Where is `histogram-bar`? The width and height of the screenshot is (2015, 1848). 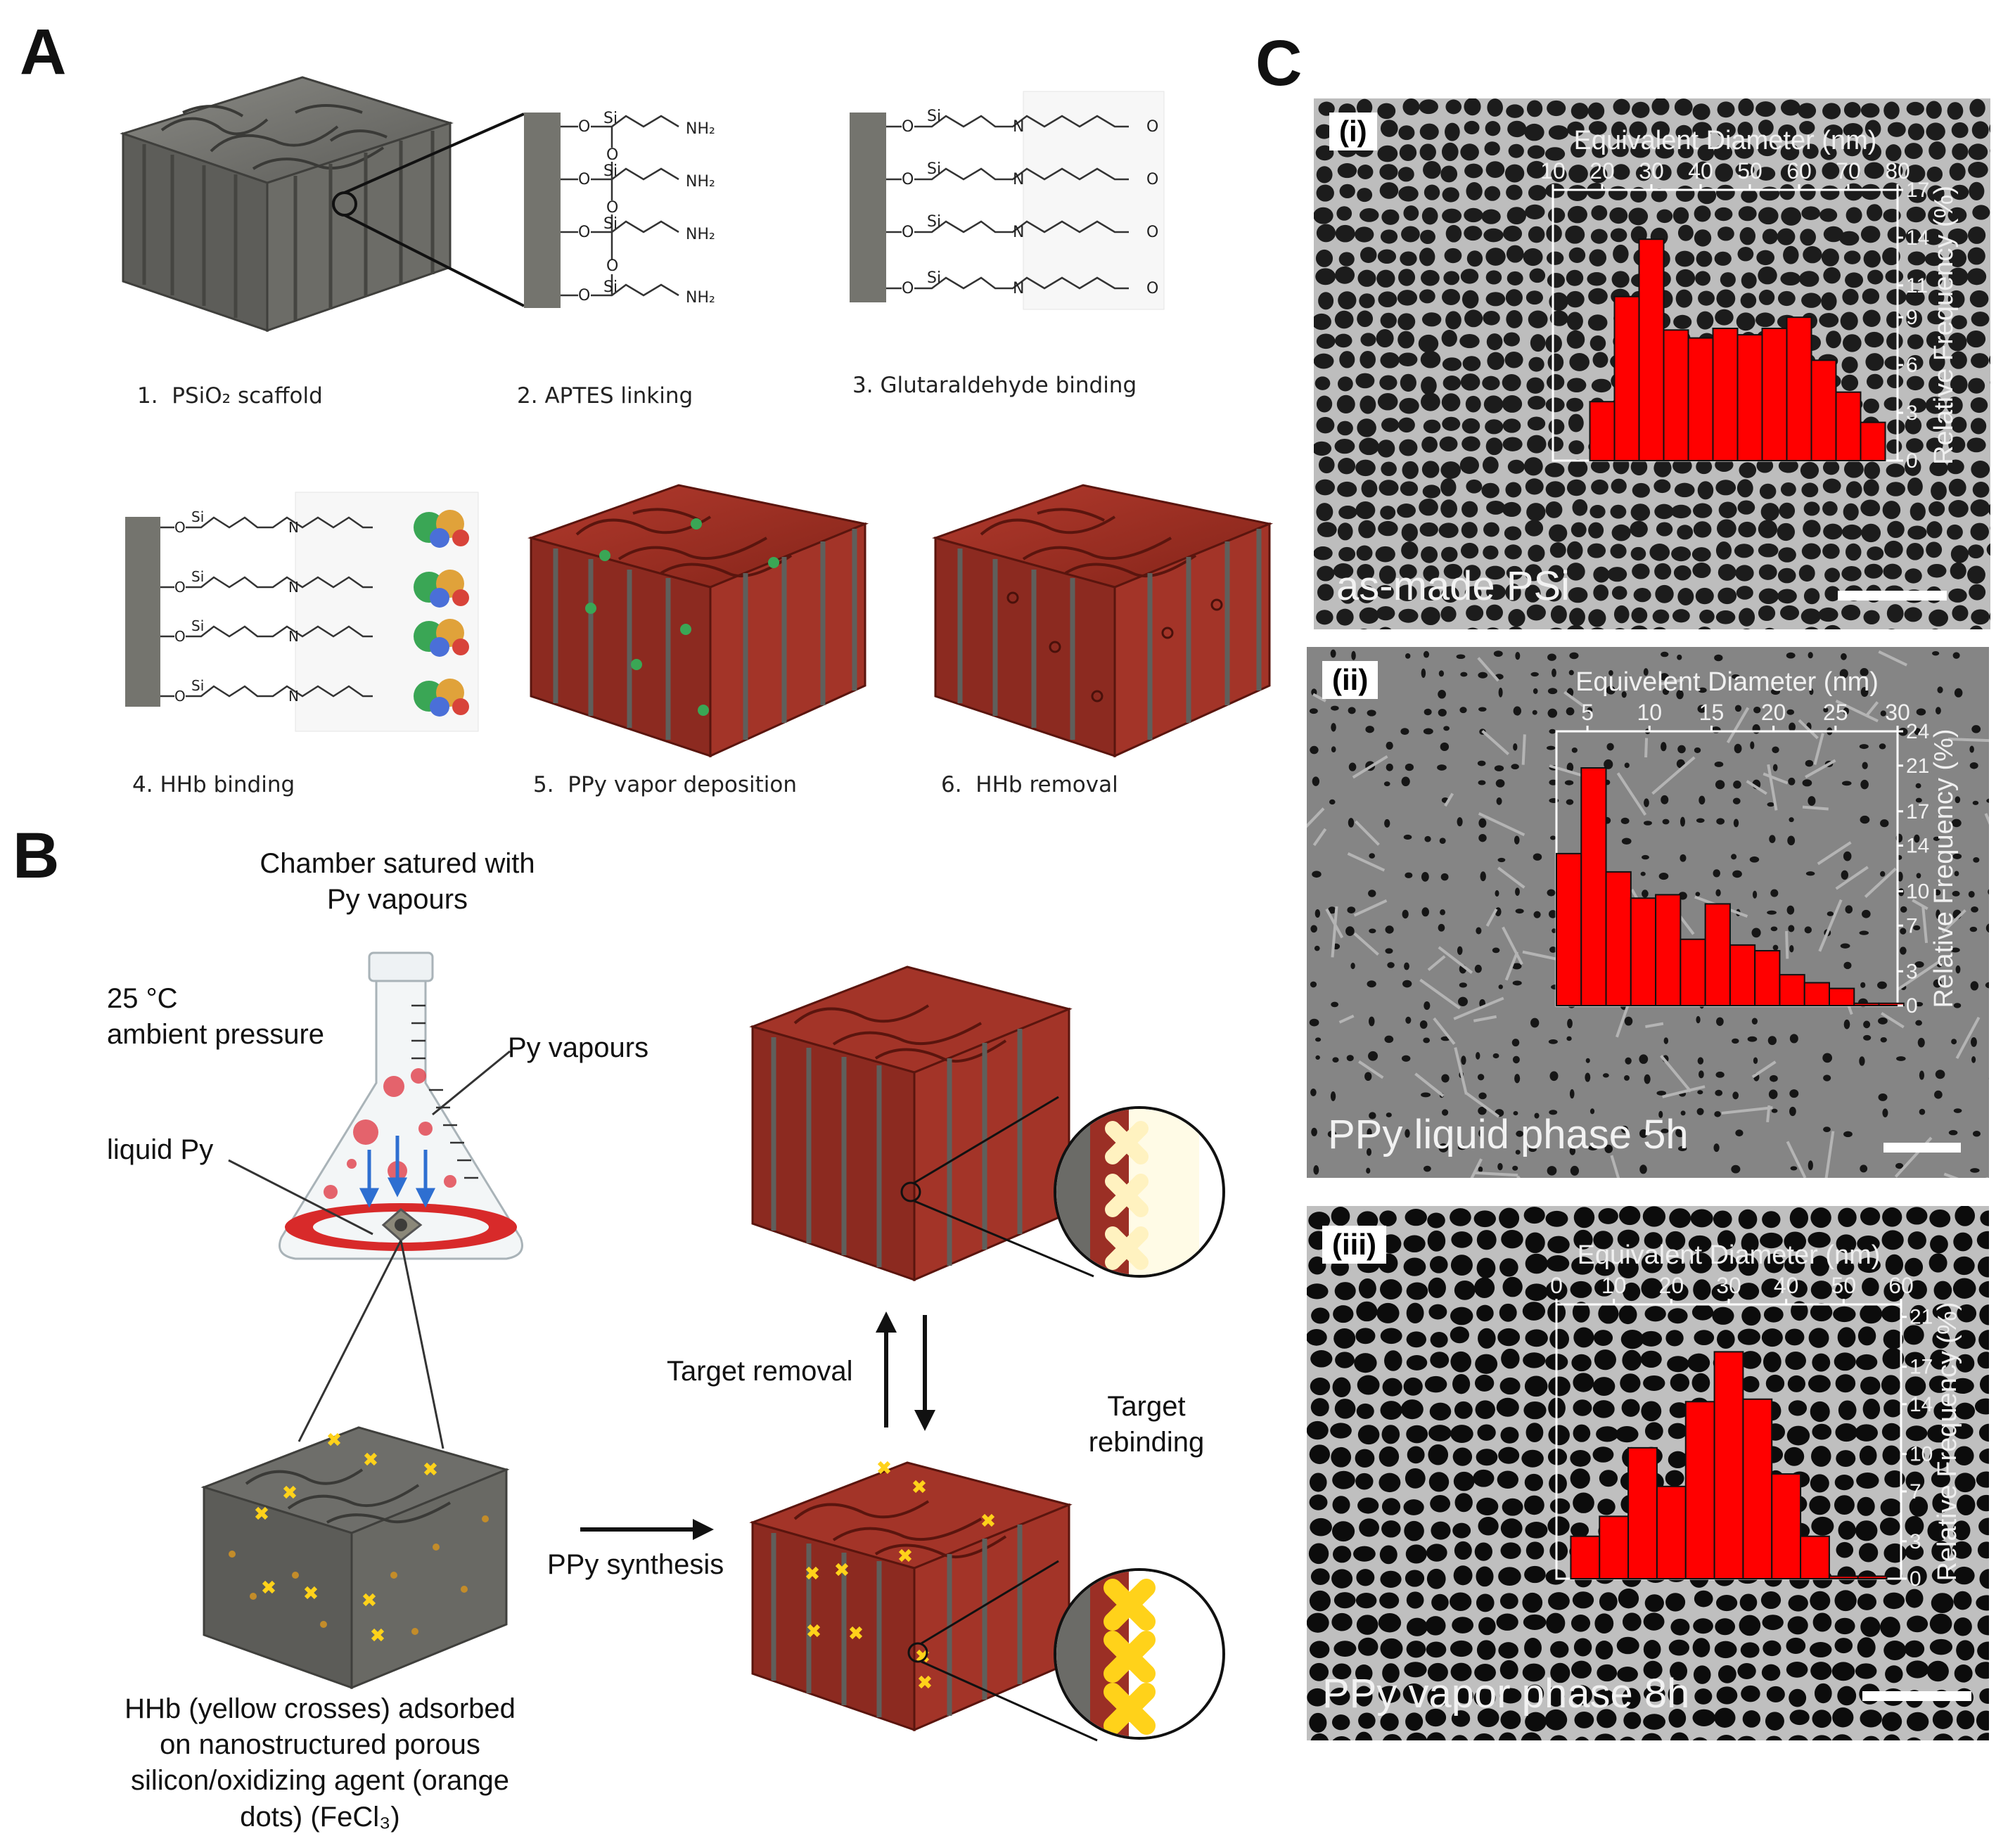 histogram-bar is located at coordinates (1843, 1577).